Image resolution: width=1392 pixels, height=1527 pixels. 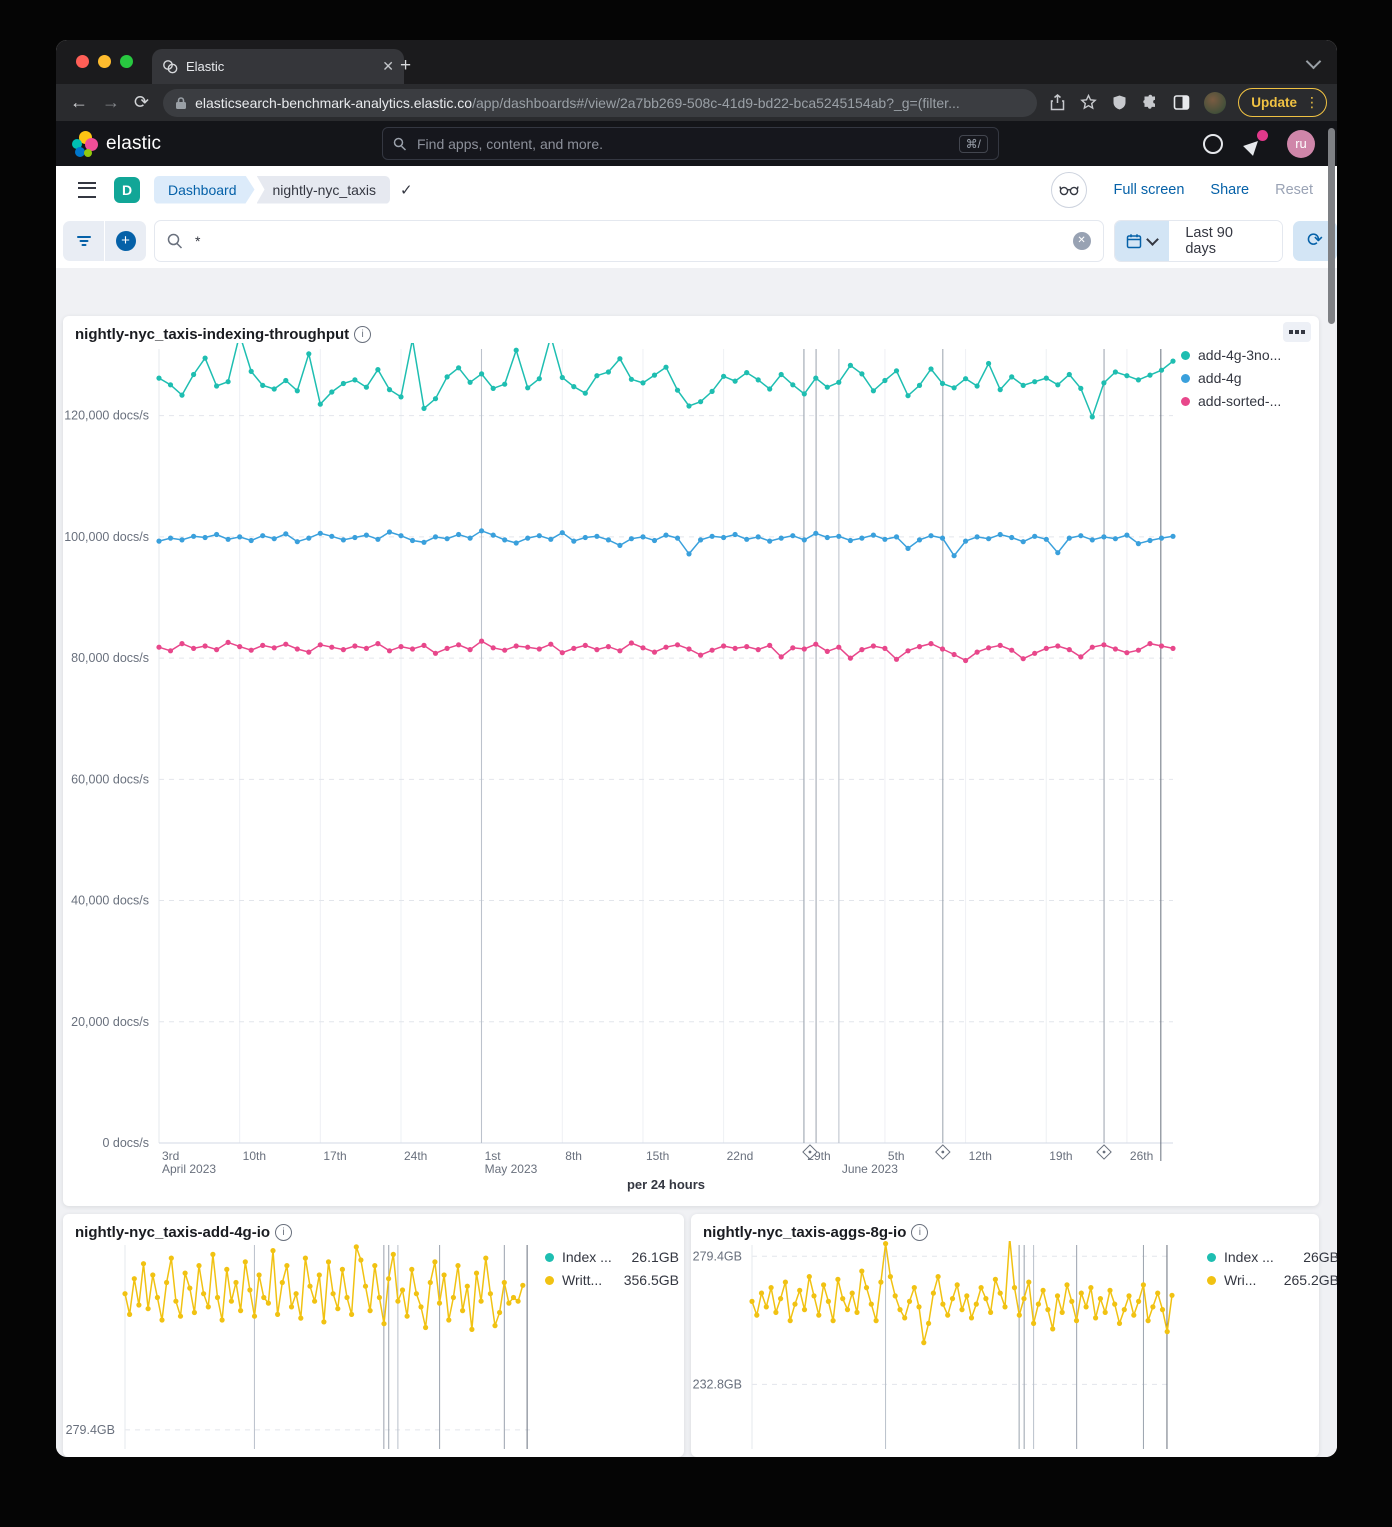 What do you see at coordinates (1255, 142) in the screenshot?
I see `news-icon` at bounding box center [1255, 142].